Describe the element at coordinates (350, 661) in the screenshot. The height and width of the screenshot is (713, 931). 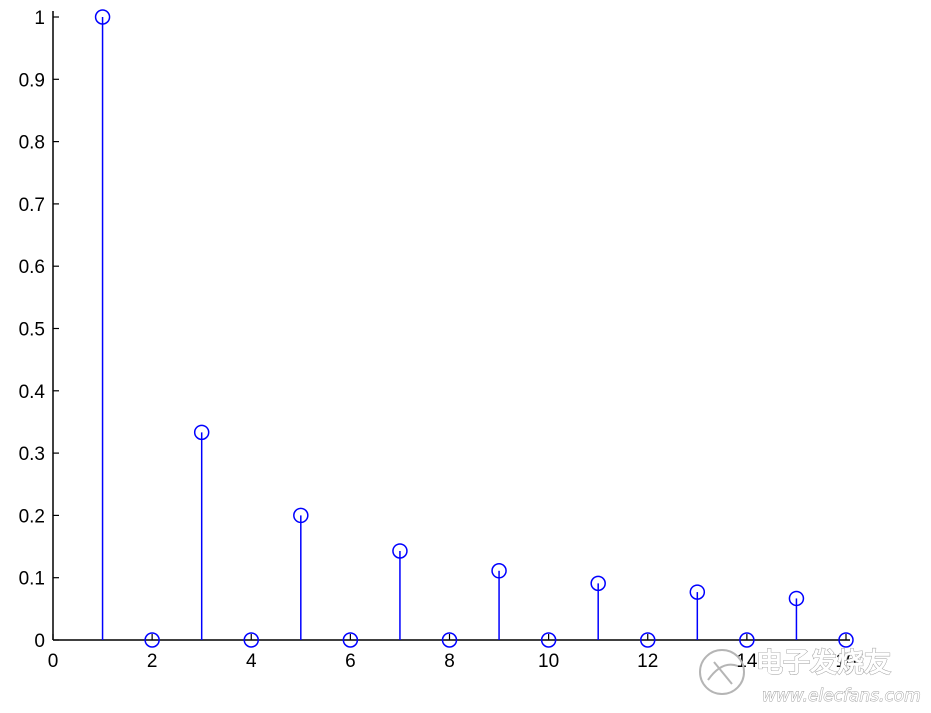
I see `x-tick-label: 6` at that location.